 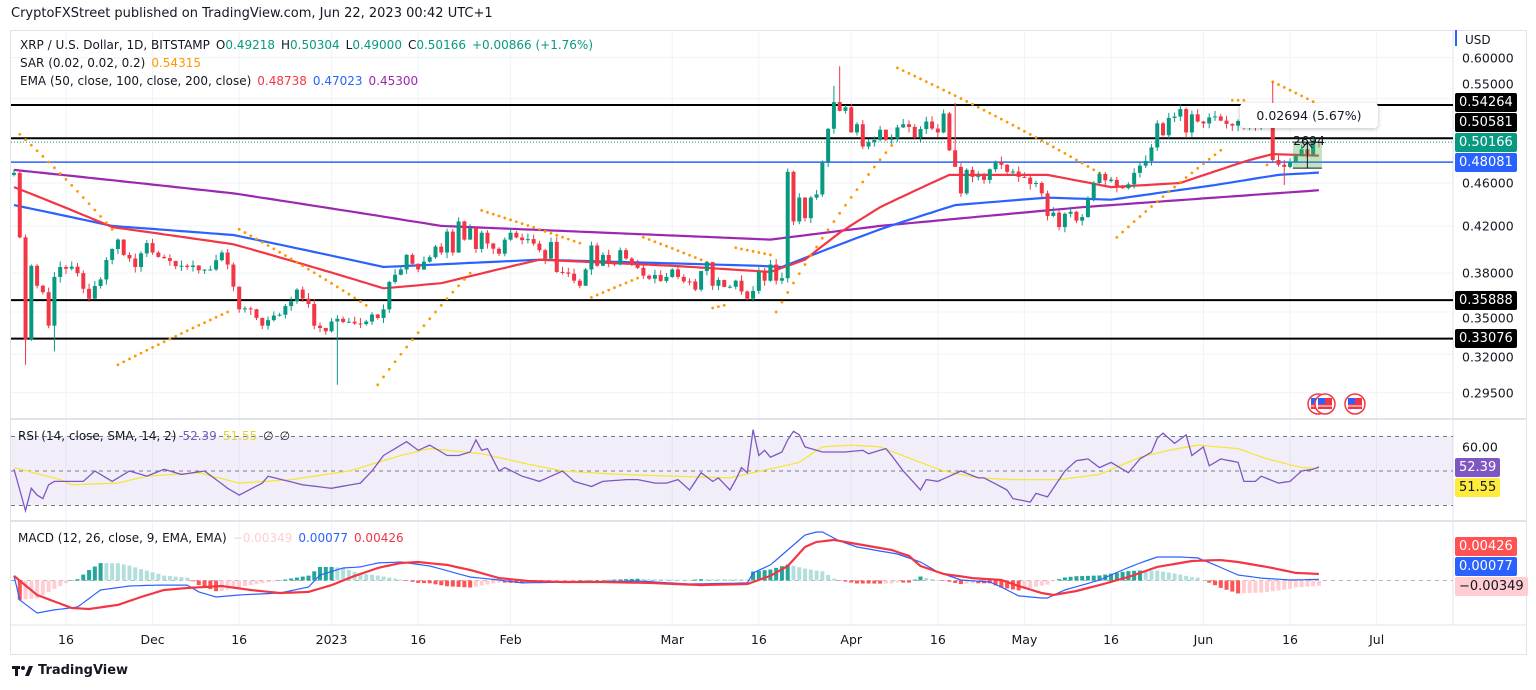 What do you see at coordinates (1478, 467) in the screenshot?
I see `rsi-value-tag: 52.39` at bounding box center [1478, 467].